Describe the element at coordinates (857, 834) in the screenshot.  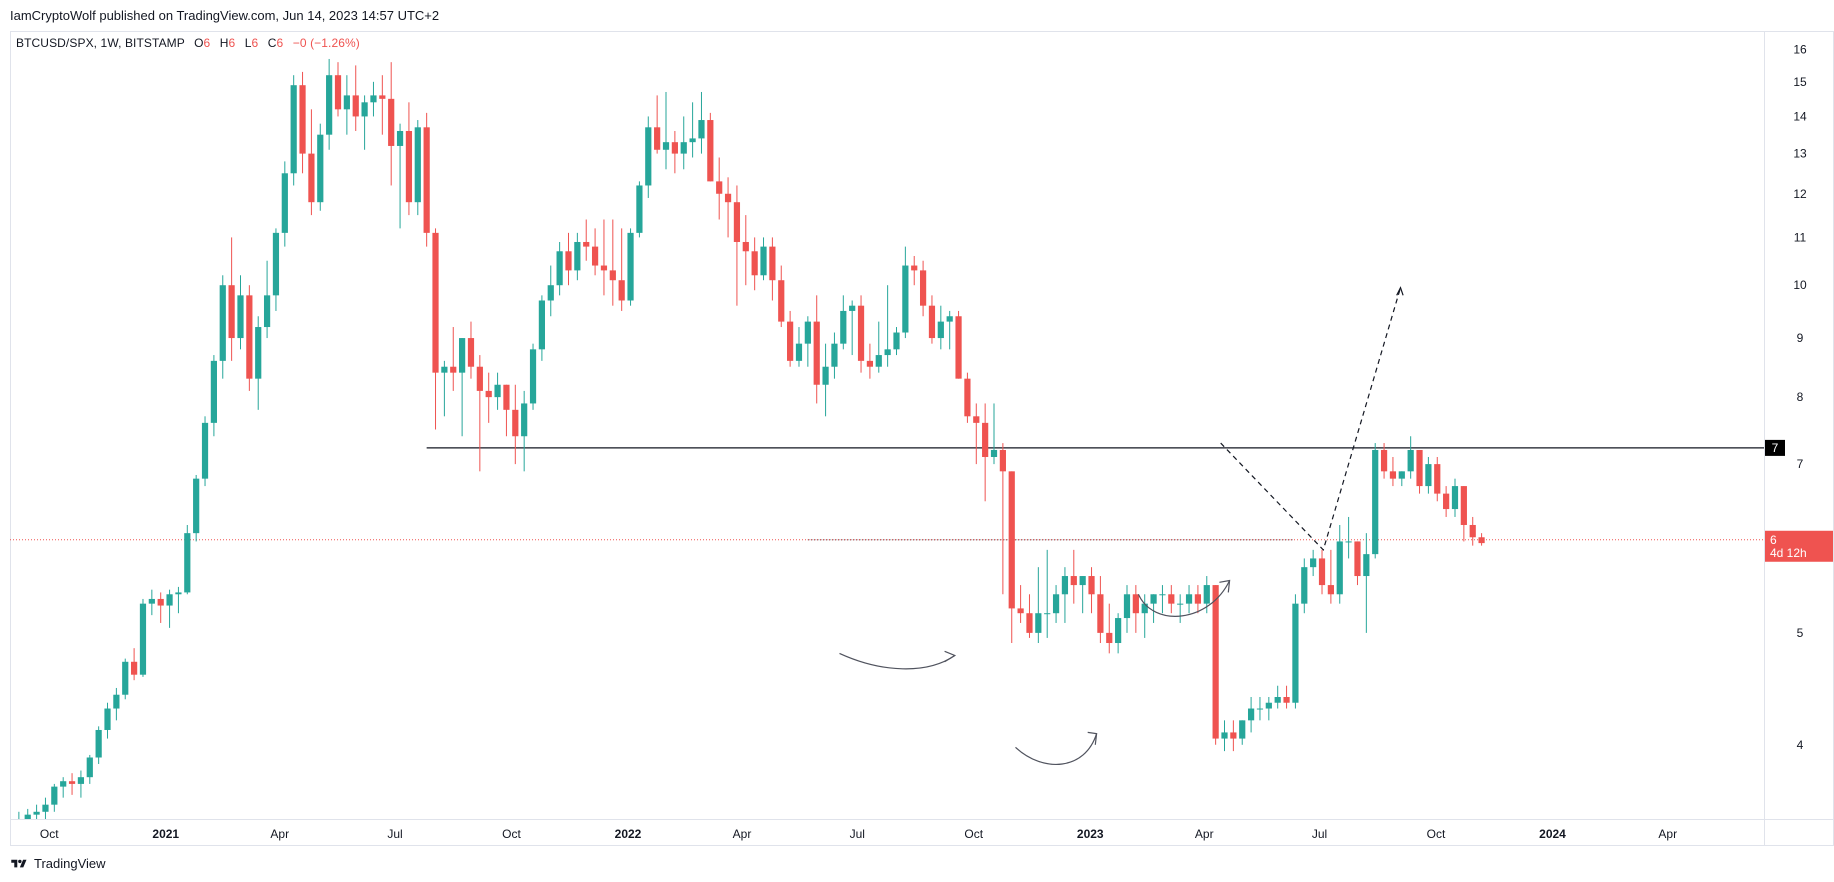
I see `x-tick-label: Jul` at that location.